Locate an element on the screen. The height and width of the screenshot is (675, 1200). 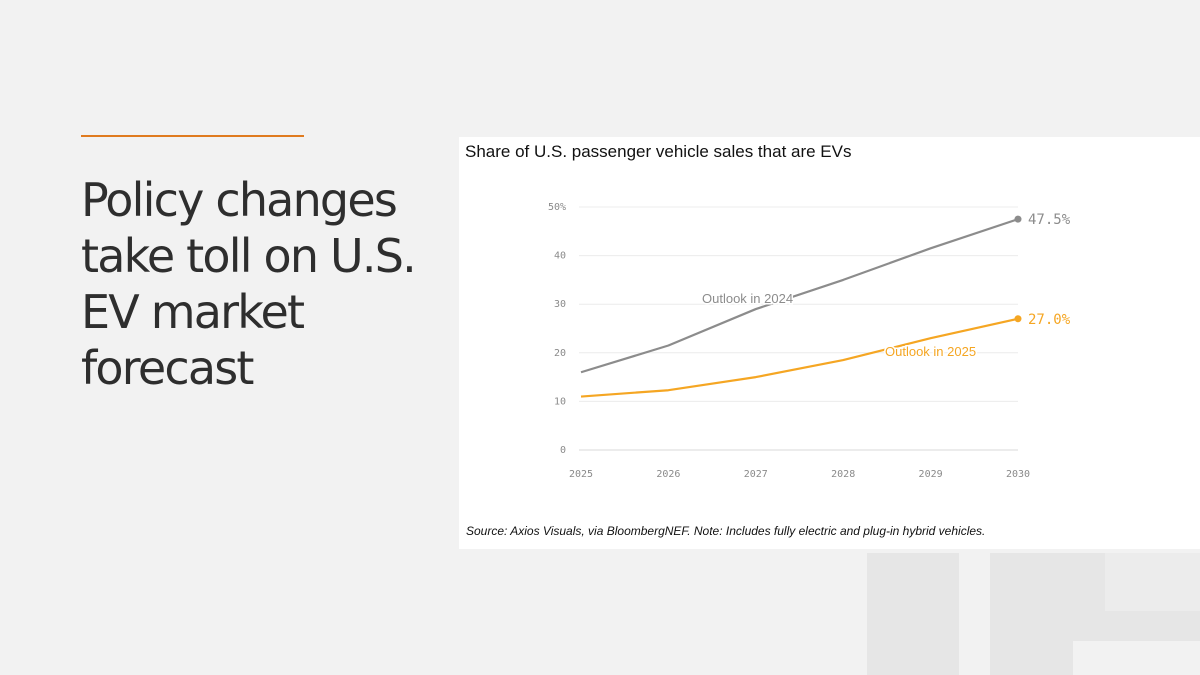
x-tick-label: 2029 is located at coordinates (931, 474).